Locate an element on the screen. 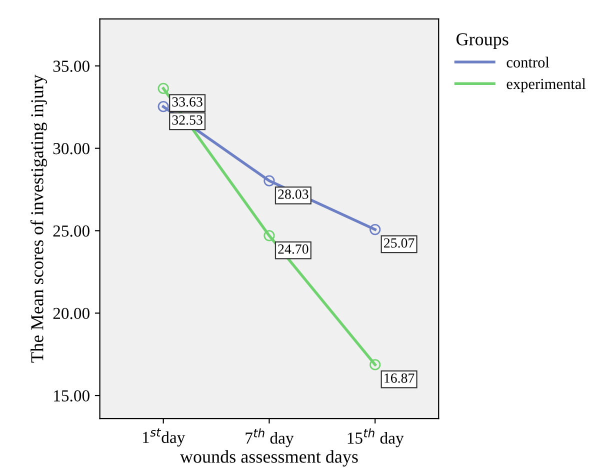 This screenshot has width=605, height=473. x-tick-label: 15$^{th}$ day is located at coordinates (376, 438).